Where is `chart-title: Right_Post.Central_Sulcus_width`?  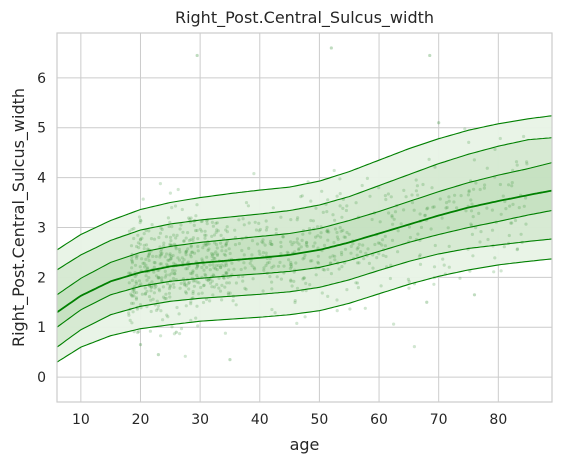
chart-title: Right_Post.Central_Sulcus_width is located at coordinates (304, 18).